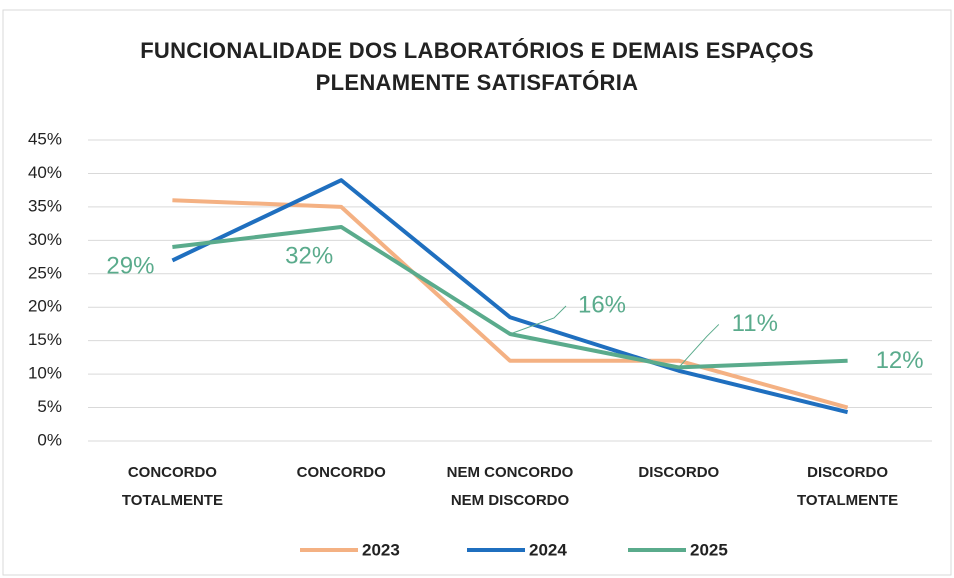 This screenshot has height=578, width=954. Describe the element at coordinates (130, 265) in the screenshot. I see `data-label: 29%` at that location.